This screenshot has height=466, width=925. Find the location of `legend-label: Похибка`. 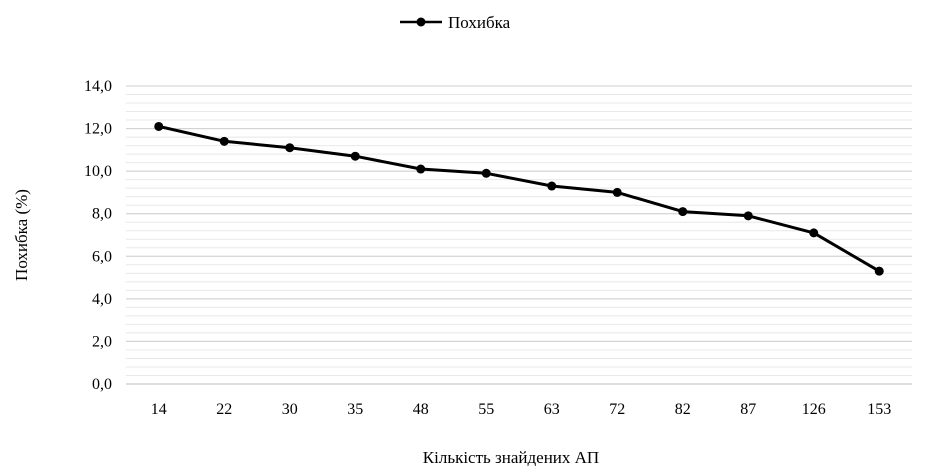

legend-label: Похибка is located at coordinates (479, 22).